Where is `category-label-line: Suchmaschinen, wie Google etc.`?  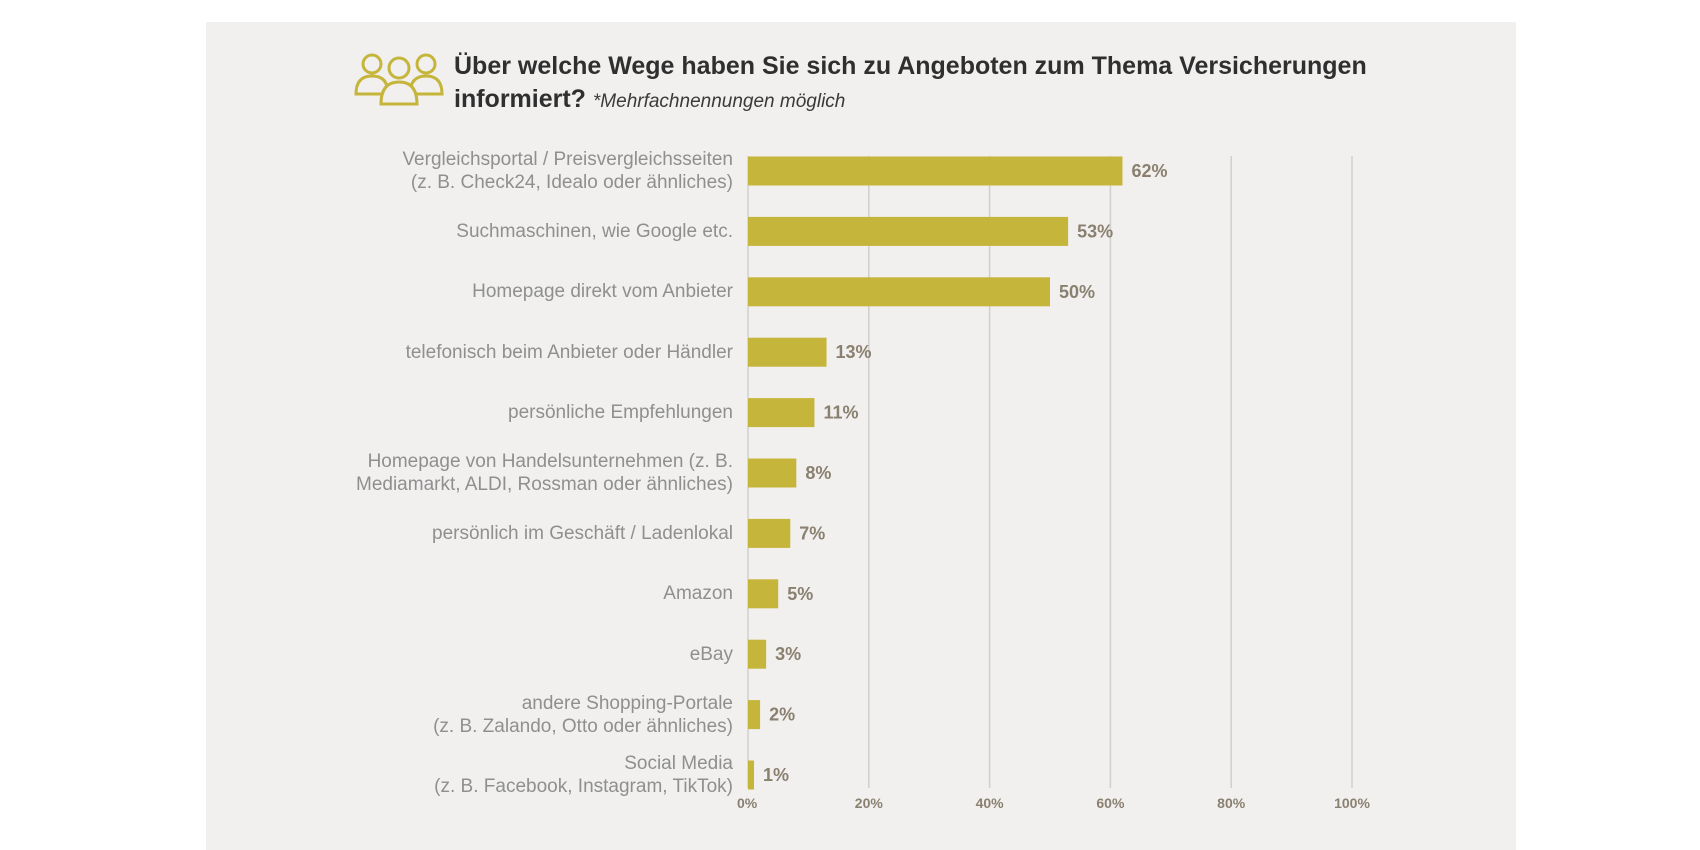 category-label-line: Suchmaschinen, wie Google etc. is located at coordinates (594, 231).